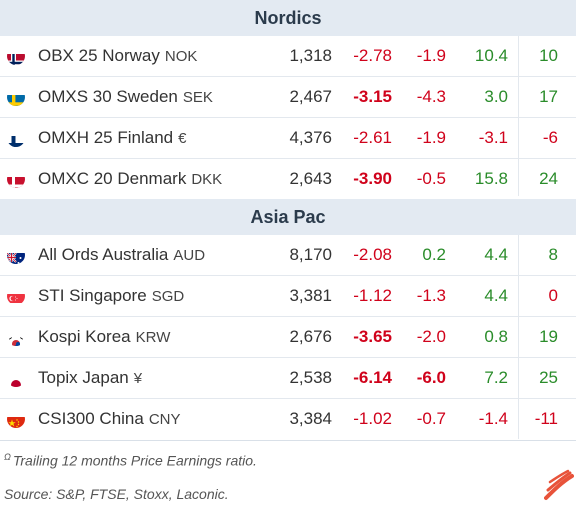 This screenshot has width=576, height=512. What do you see at coordinates (559, 485) in the screenshot?
I see `laconic-logo-icon` at bounding box center [559, 485].